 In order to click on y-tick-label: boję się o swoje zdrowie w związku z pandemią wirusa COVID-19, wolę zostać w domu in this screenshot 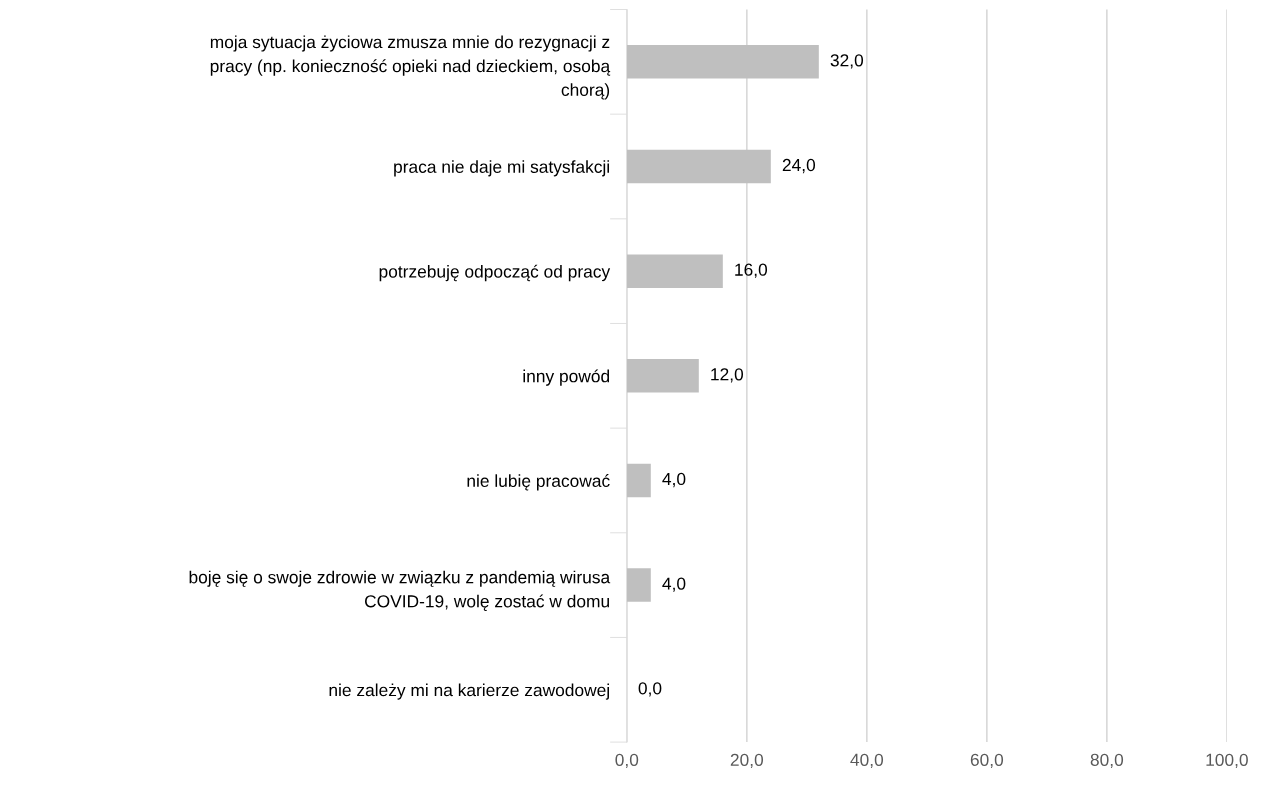, I will do `click(400, 590)`.